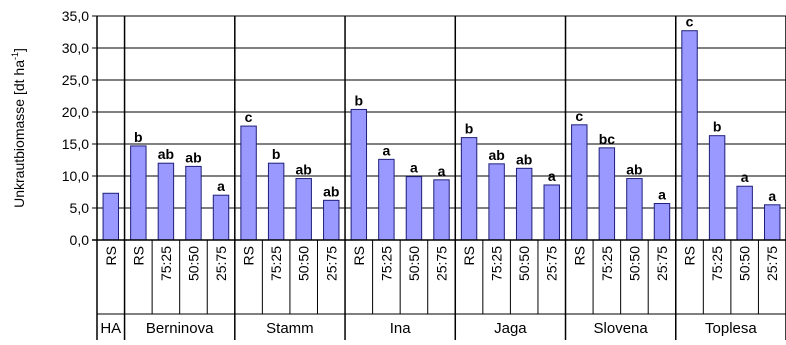  Describe the element at coordinates (15, 56) in the screenshot. I see `y-axis-title-sup: -1` at that location.